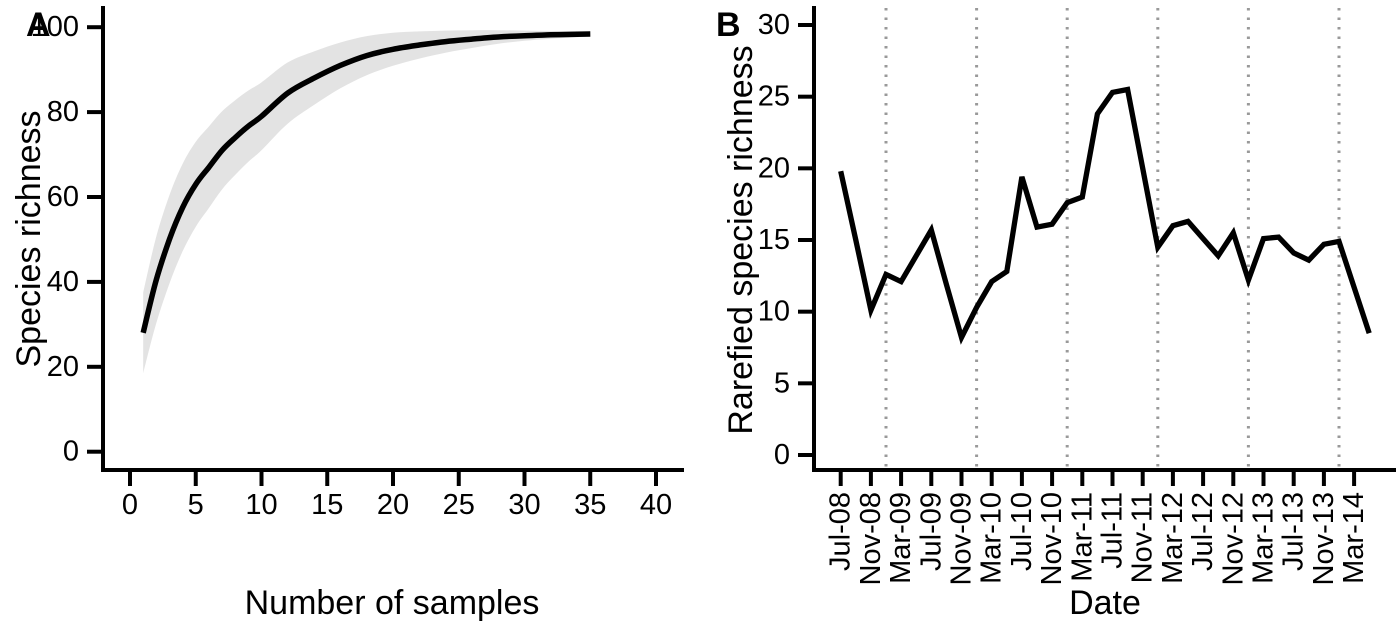 This screenshot has width=1400, height=624. Describe the element at coordinates (327, 505) in the screenshot. I see `panel-a-x-tick-label: 15` at that location.